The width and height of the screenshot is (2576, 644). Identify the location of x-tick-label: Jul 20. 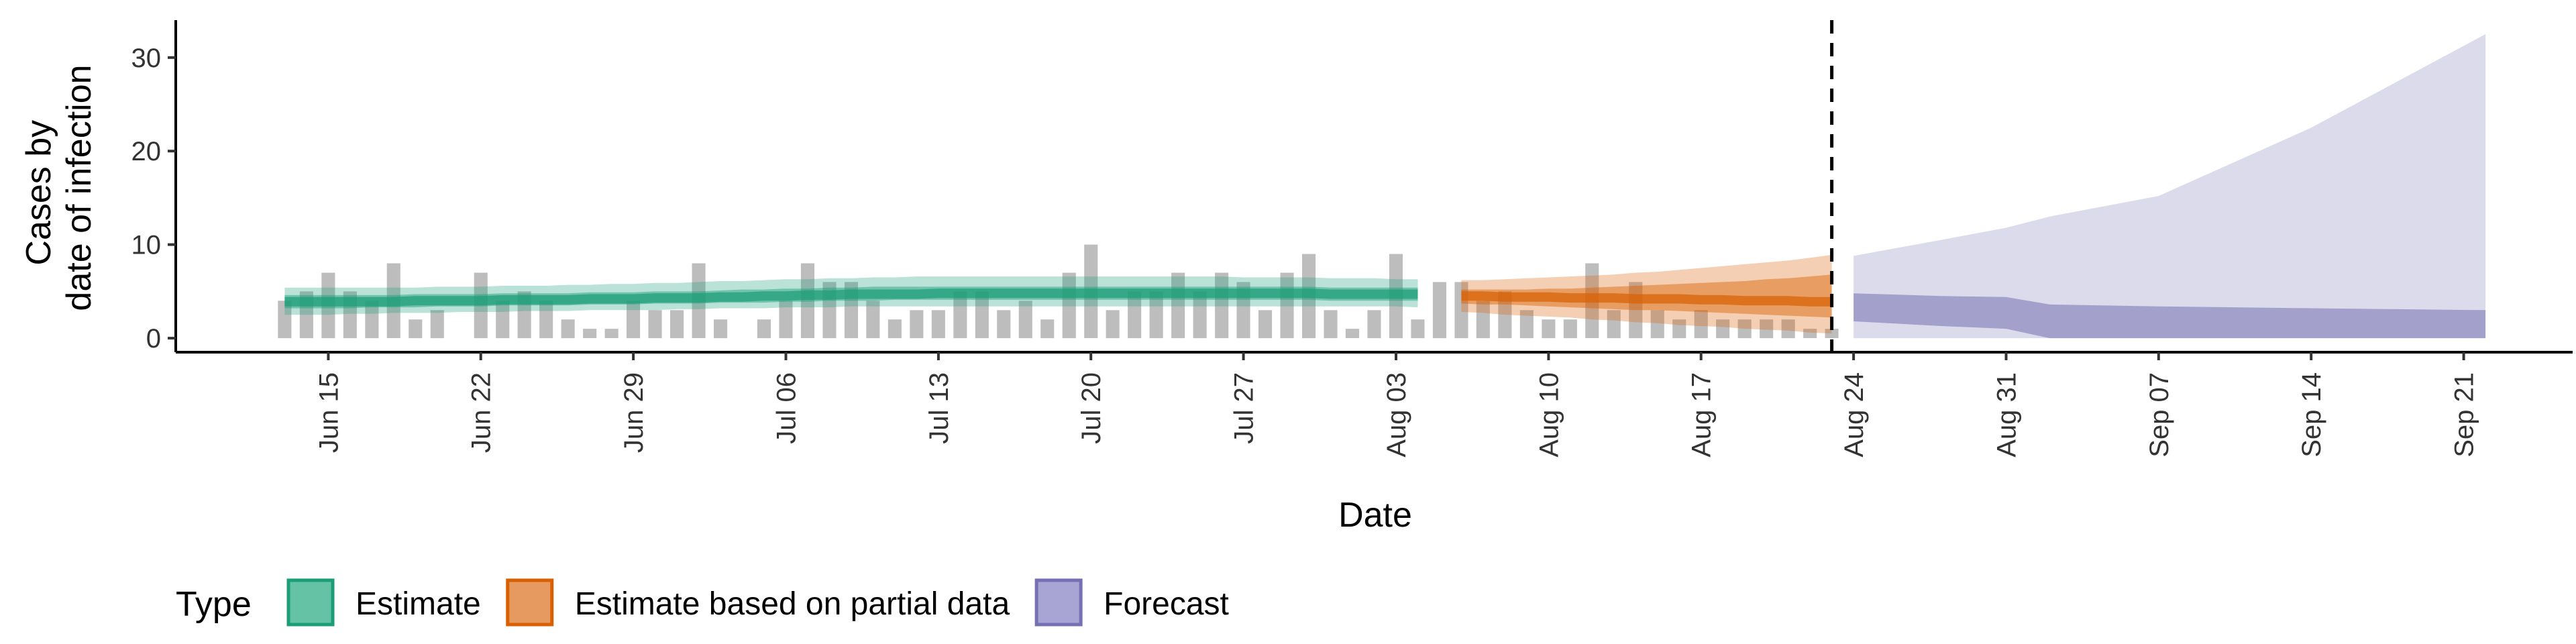
(1091, 408).